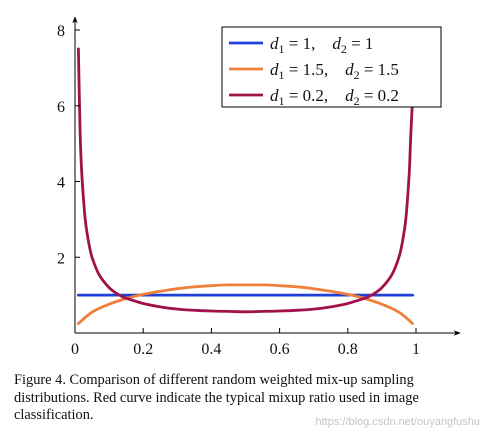 This screenshot has width=486, height=437. I want to click on watermark: https://blog.csdn.net/ouyangfushu, so click(397, 422).